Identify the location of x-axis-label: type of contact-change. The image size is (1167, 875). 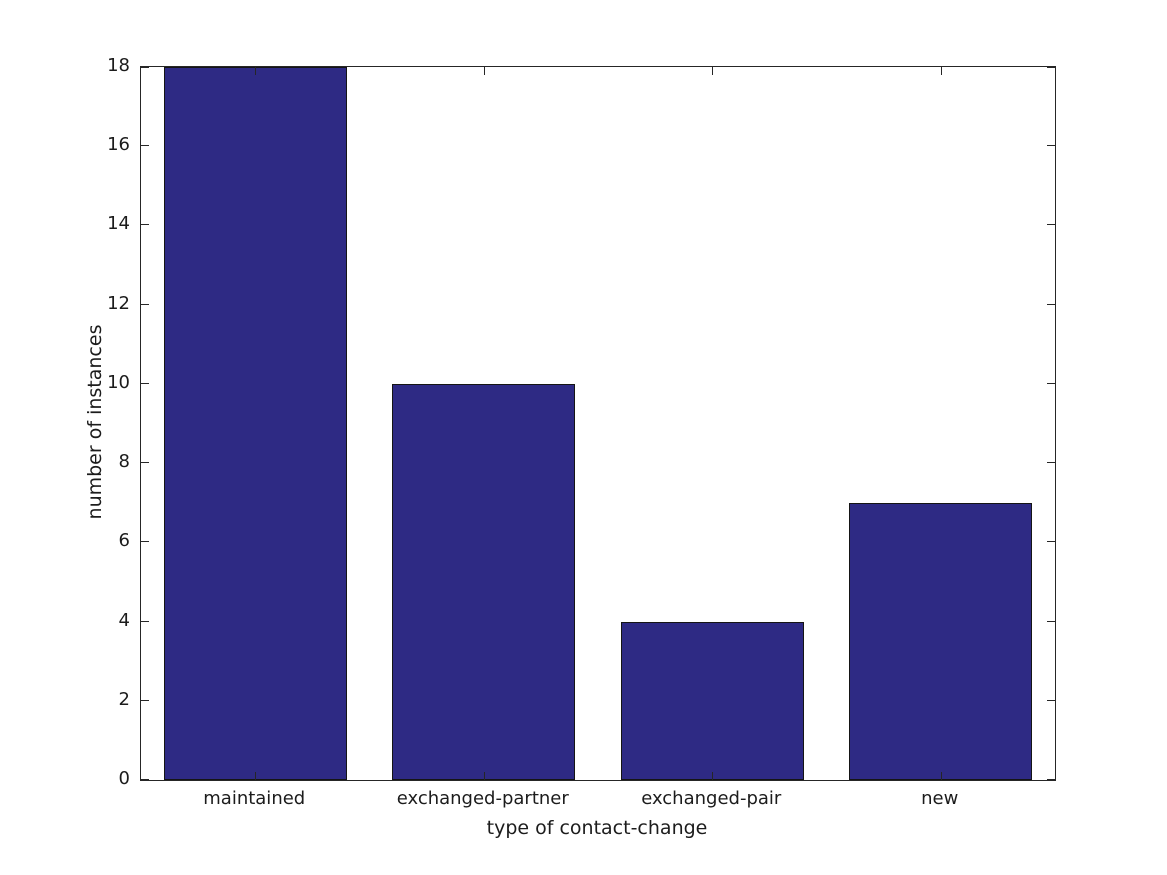
(597, 828).